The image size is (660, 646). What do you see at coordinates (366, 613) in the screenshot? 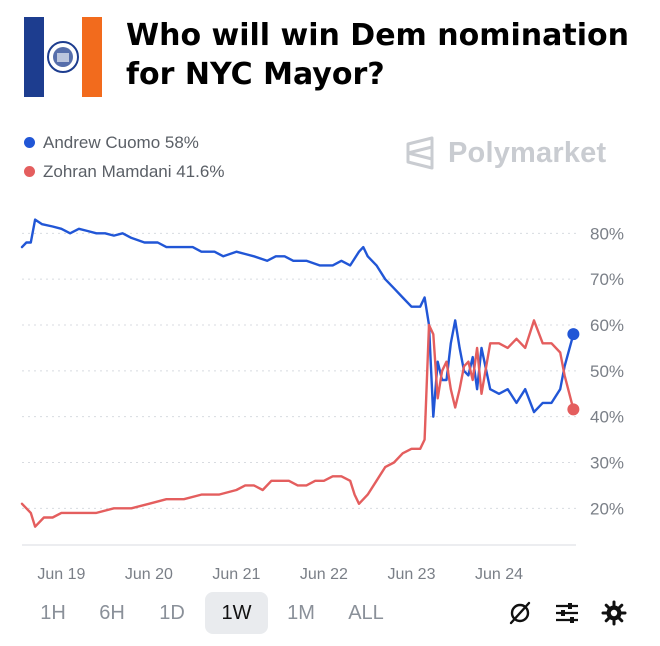
I see `range-all-button: ALL` at bounding box center [366, 613].